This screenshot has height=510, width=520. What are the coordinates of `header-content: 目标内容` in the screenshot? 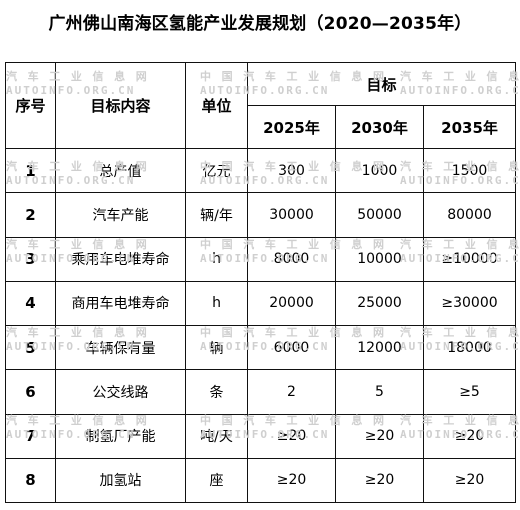 It's located at (120, 105).